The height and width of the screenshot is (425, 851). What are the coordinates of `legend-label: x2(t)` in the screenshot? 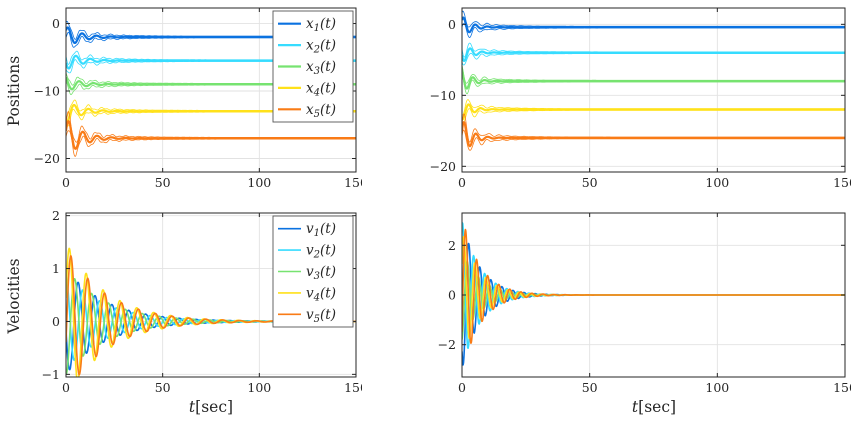 It's located at (321, 47).